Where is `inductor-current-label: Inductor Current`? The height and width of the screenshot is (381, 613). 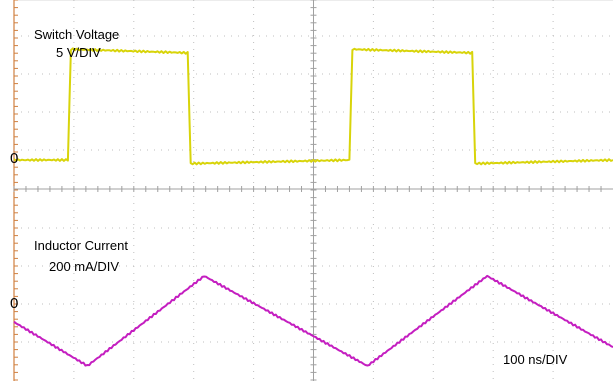 inductor-current-label: Inductor Current is located at coordinates (81, 245).